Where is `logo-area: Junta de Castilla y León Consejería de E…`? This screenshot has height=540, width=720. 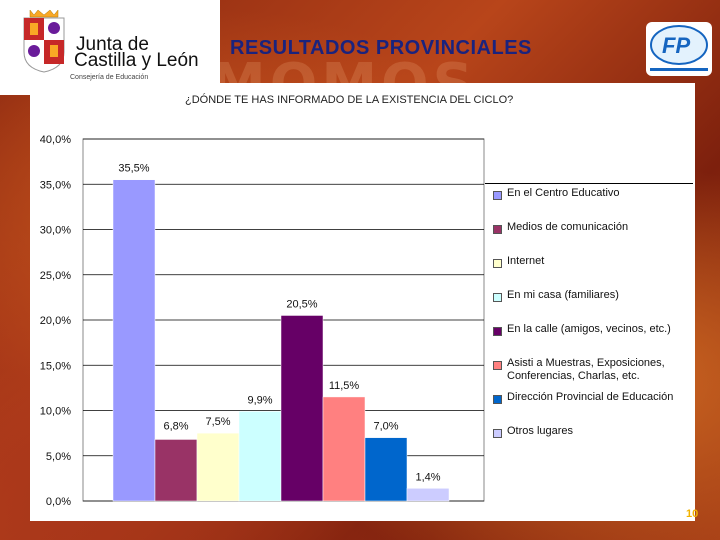 logo-area: Junta de Castilla y León Consejería de E… is located at coordinates (110, 47).